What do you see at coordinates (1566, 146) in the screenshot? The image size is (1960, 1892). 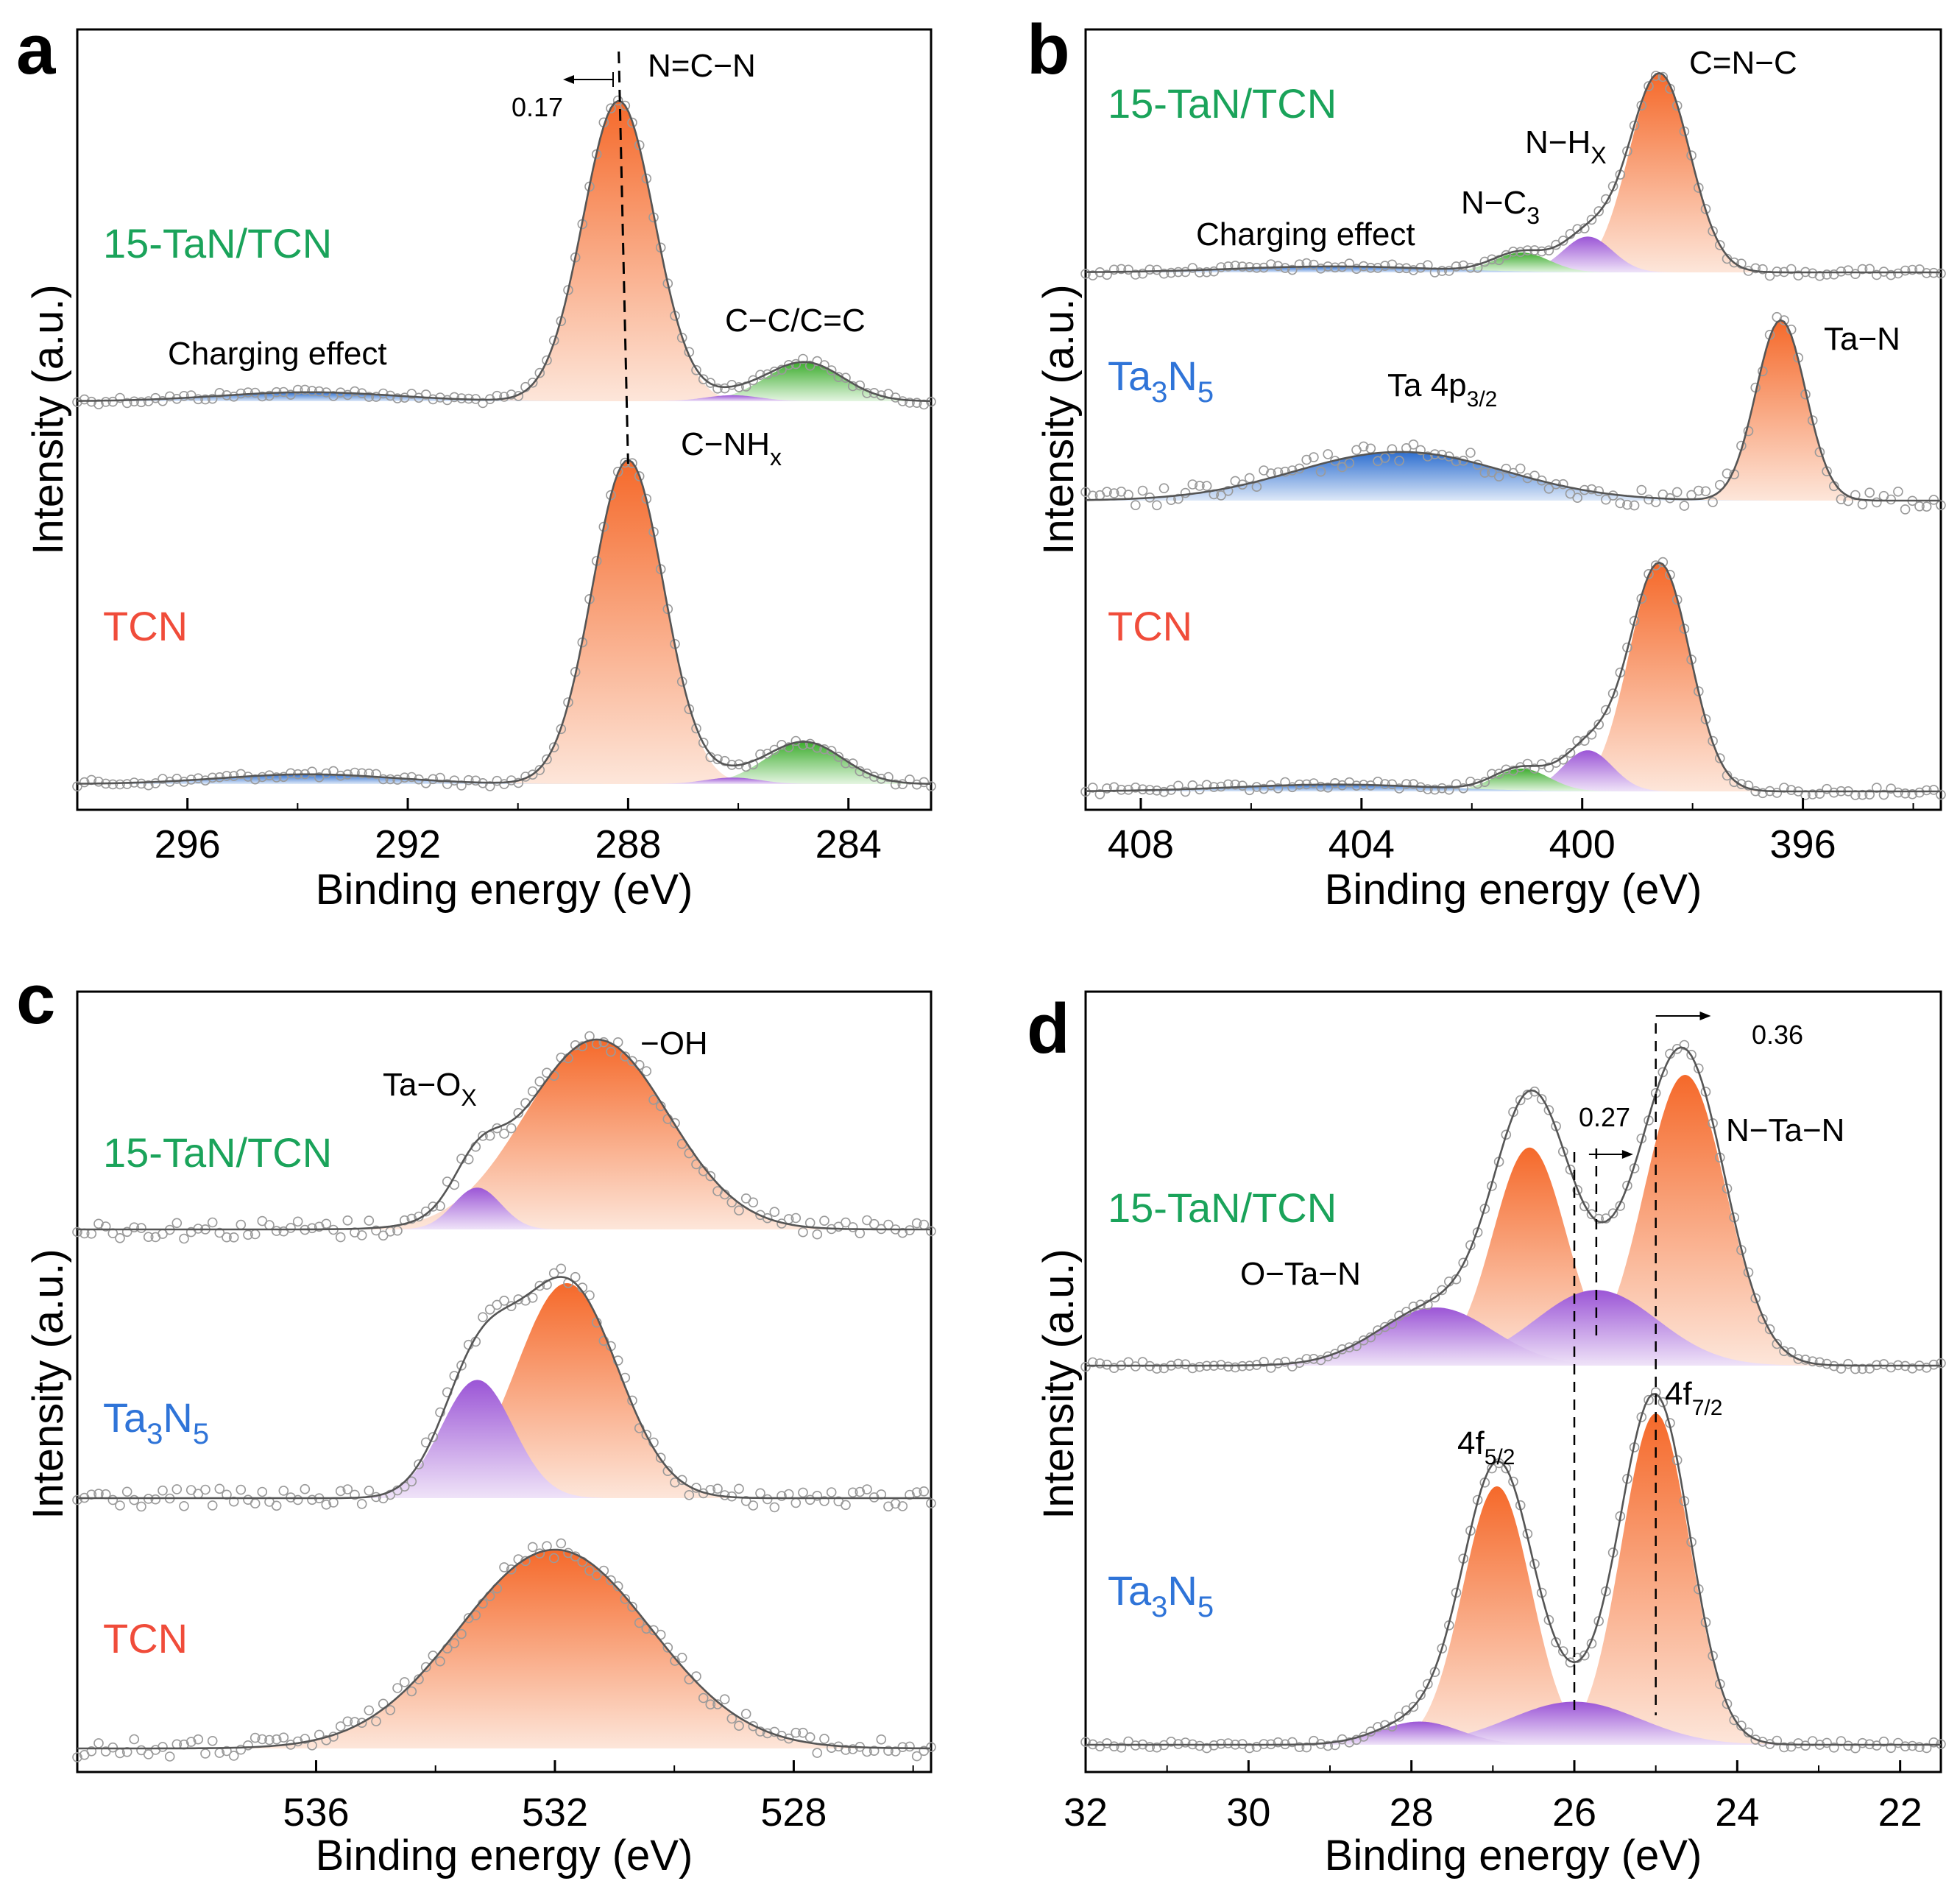 I see `annotation-b-nh: N−HX` at bounding box center [1566, 146].